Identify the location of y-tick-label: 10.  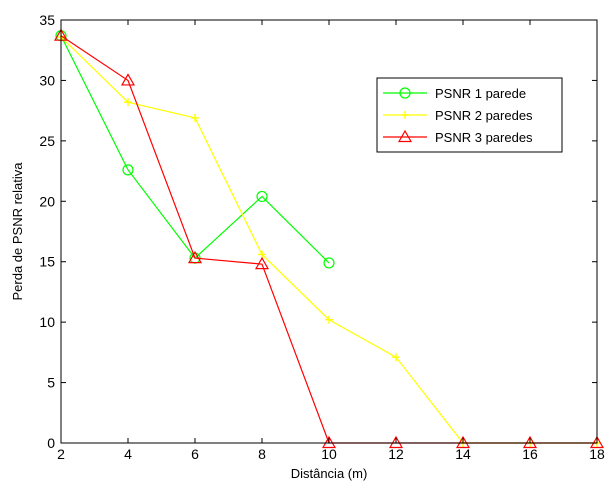
(47, 322).